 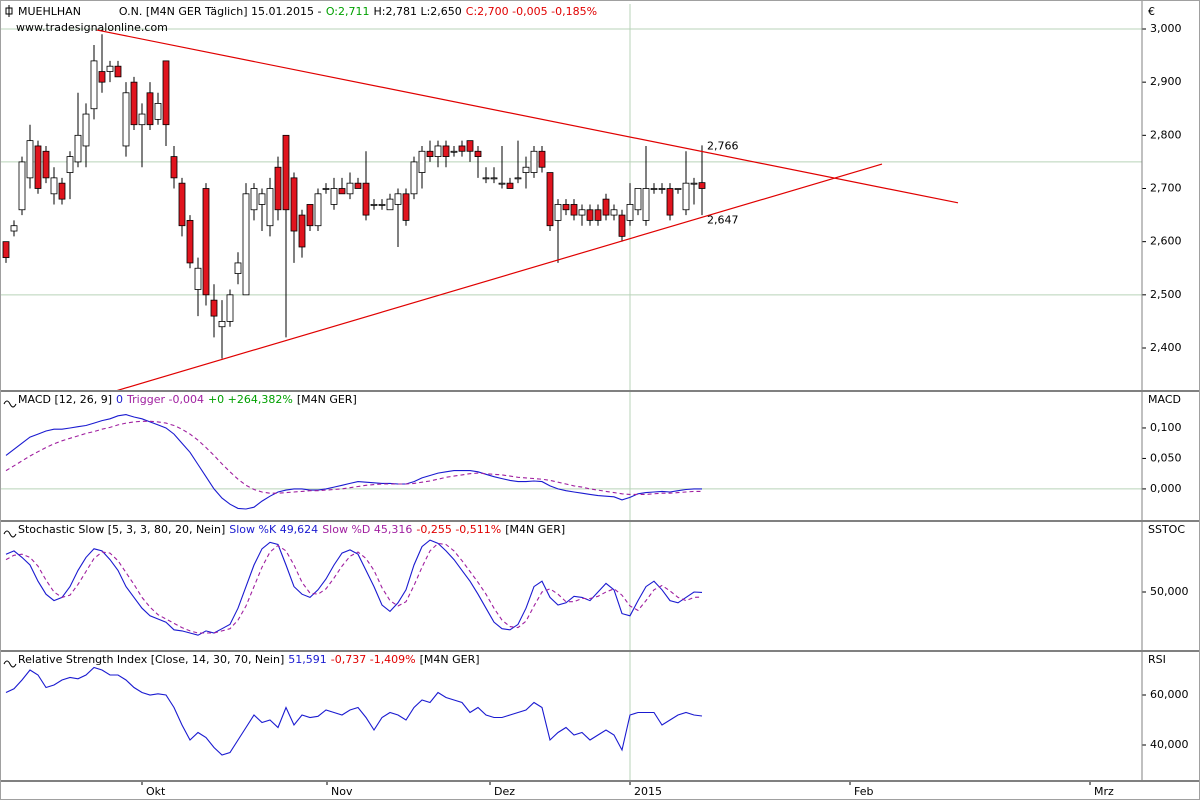 I want to click on y-axis-label: SSTOC, so click(x=1166, y=529).